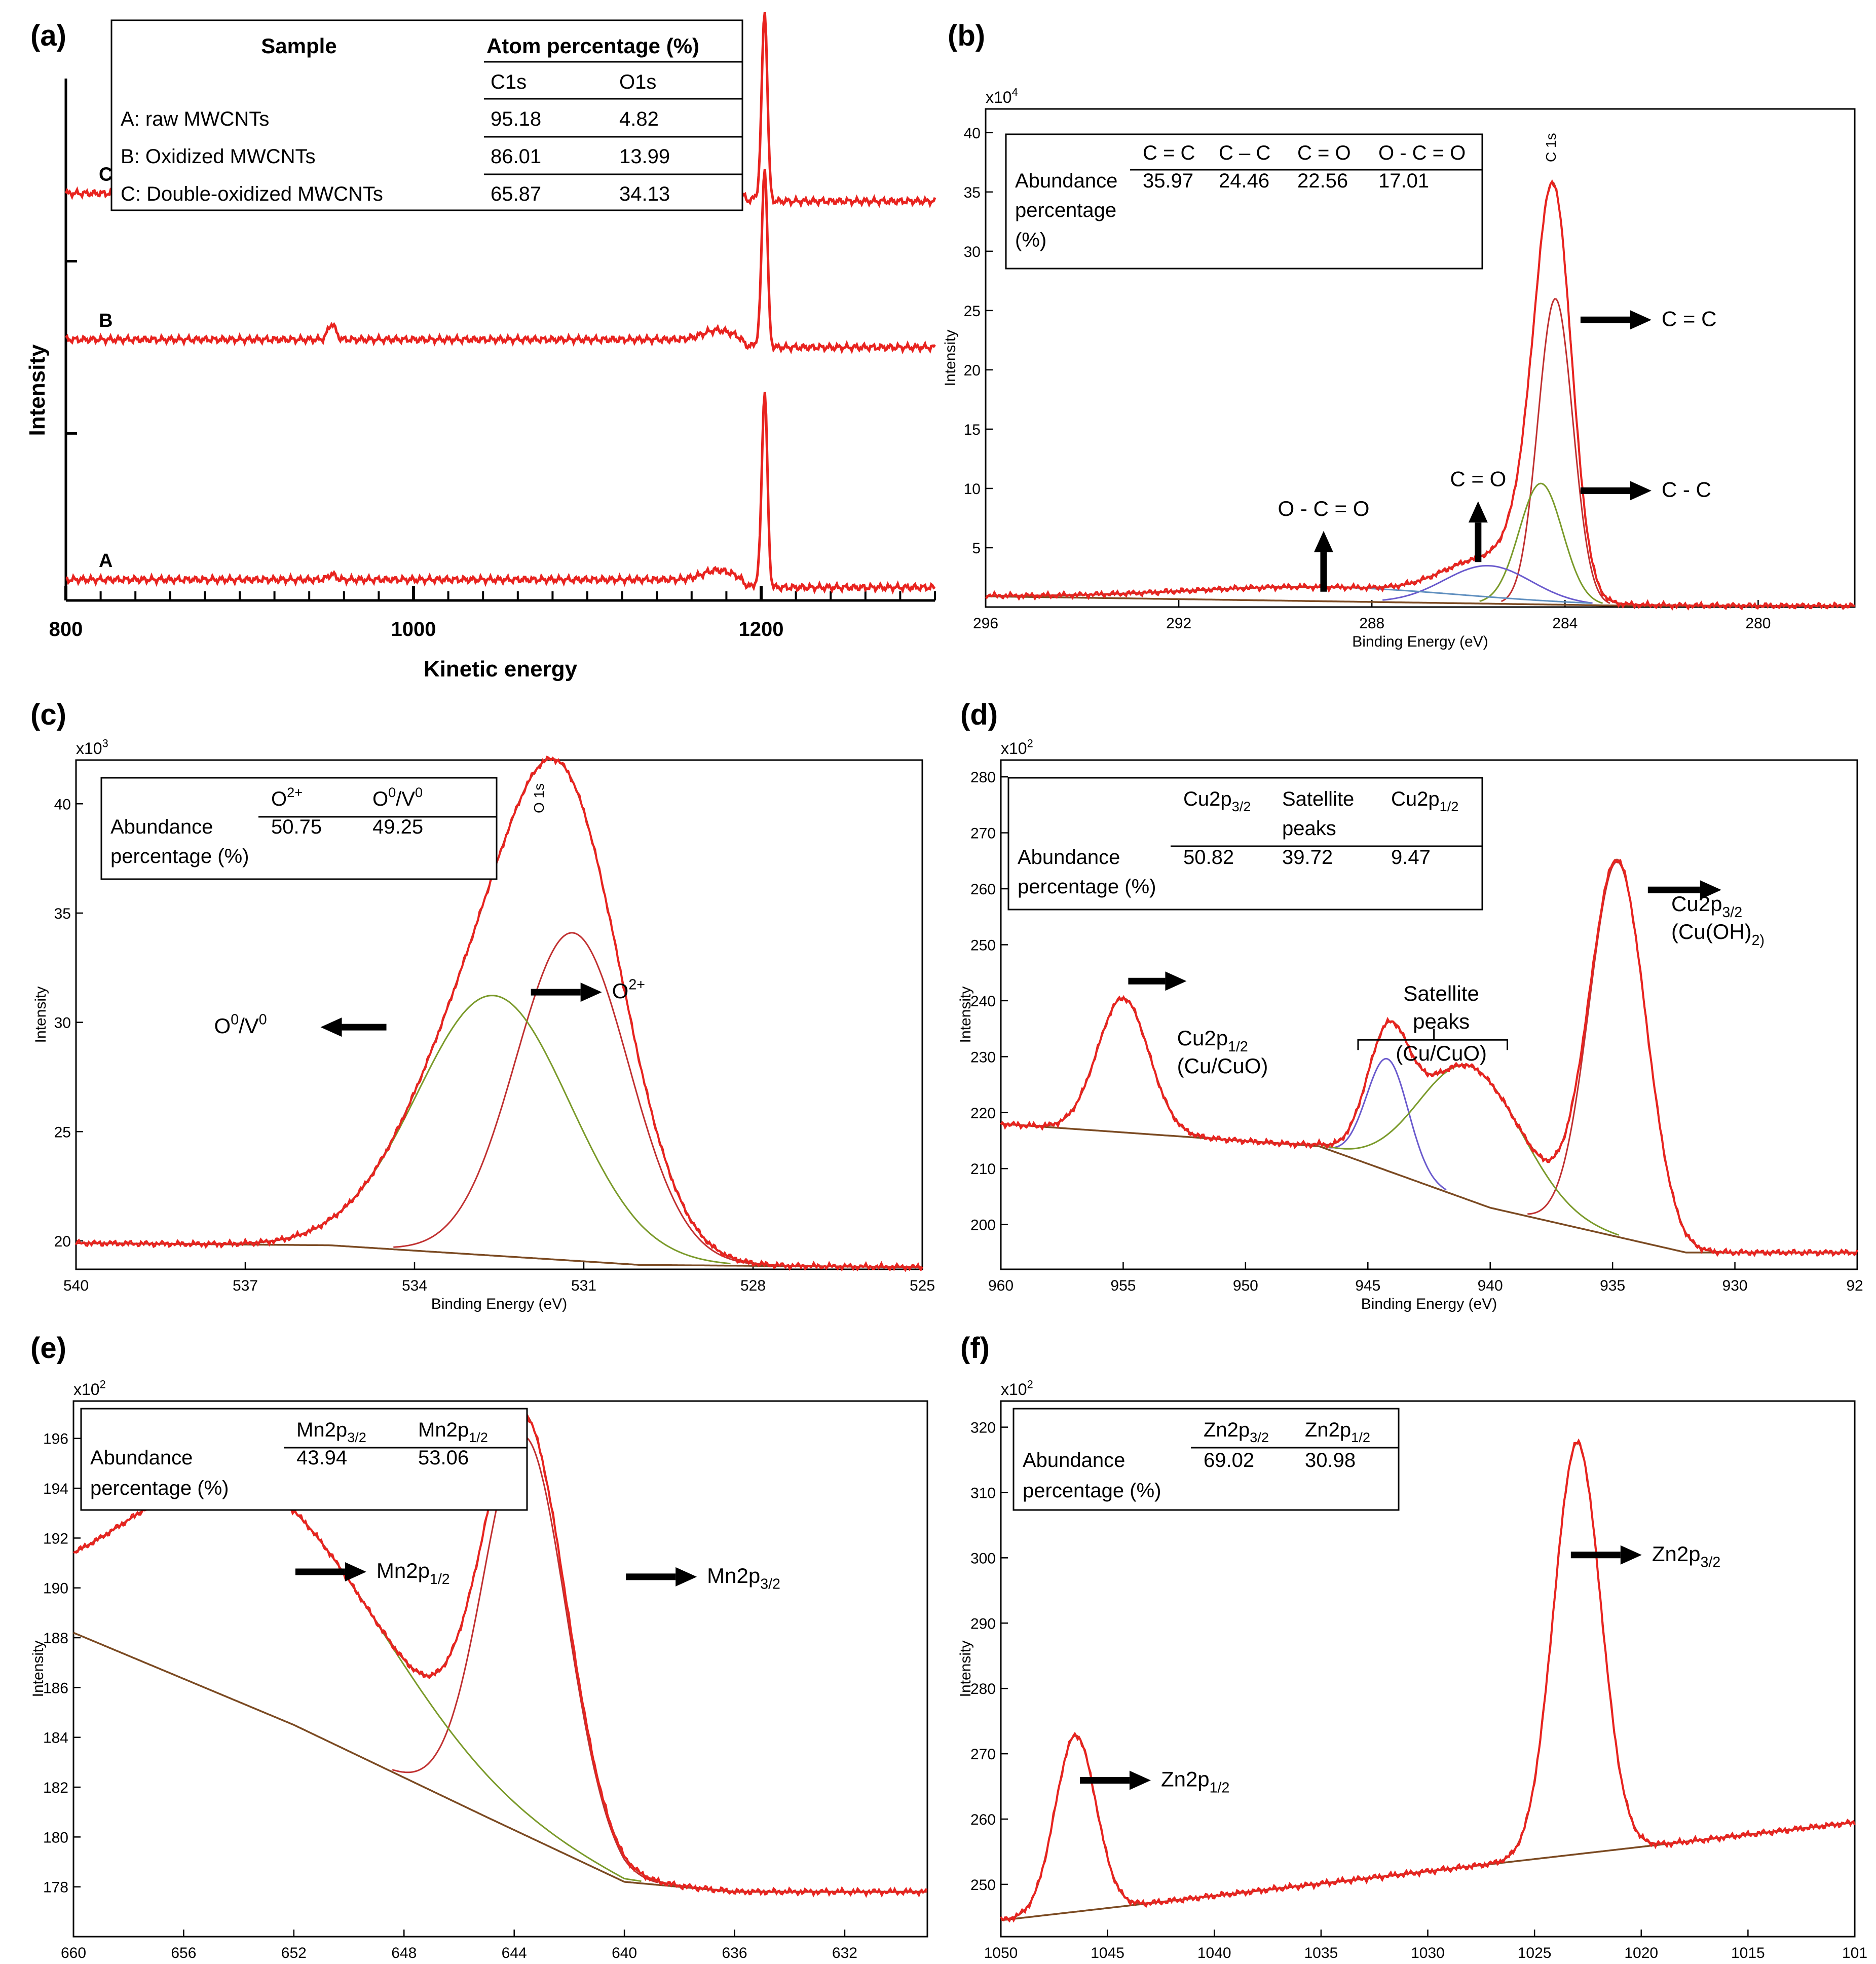  Describe the element at coordinates (983, 1558) in the screenshot. I see `y-tick-label-f: 300` at that location.